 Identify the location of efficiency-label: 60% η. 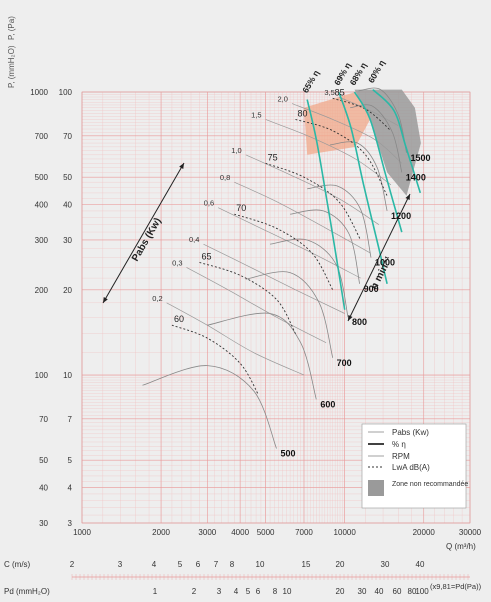
(376, 71).